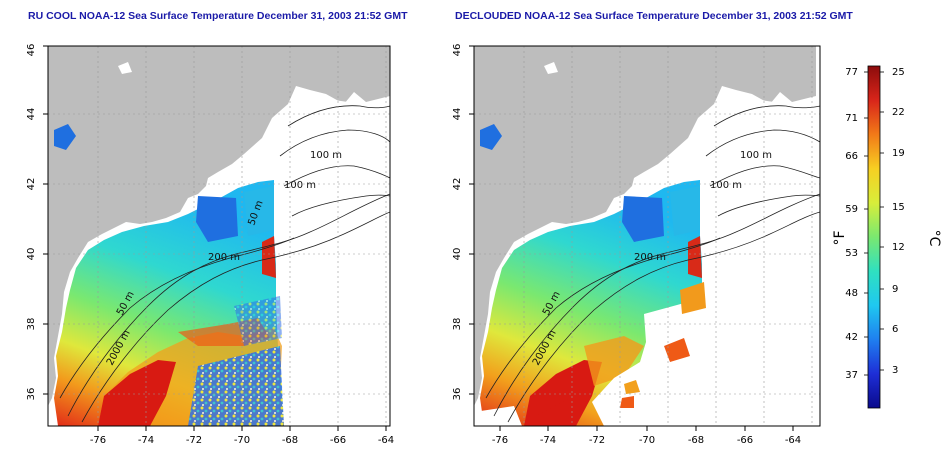 The width and height of the screenshot is (950, 475). Describe the element at coordinates (895, 289) in the screenshot. I see `celsius-tick-label: 9` at that location.